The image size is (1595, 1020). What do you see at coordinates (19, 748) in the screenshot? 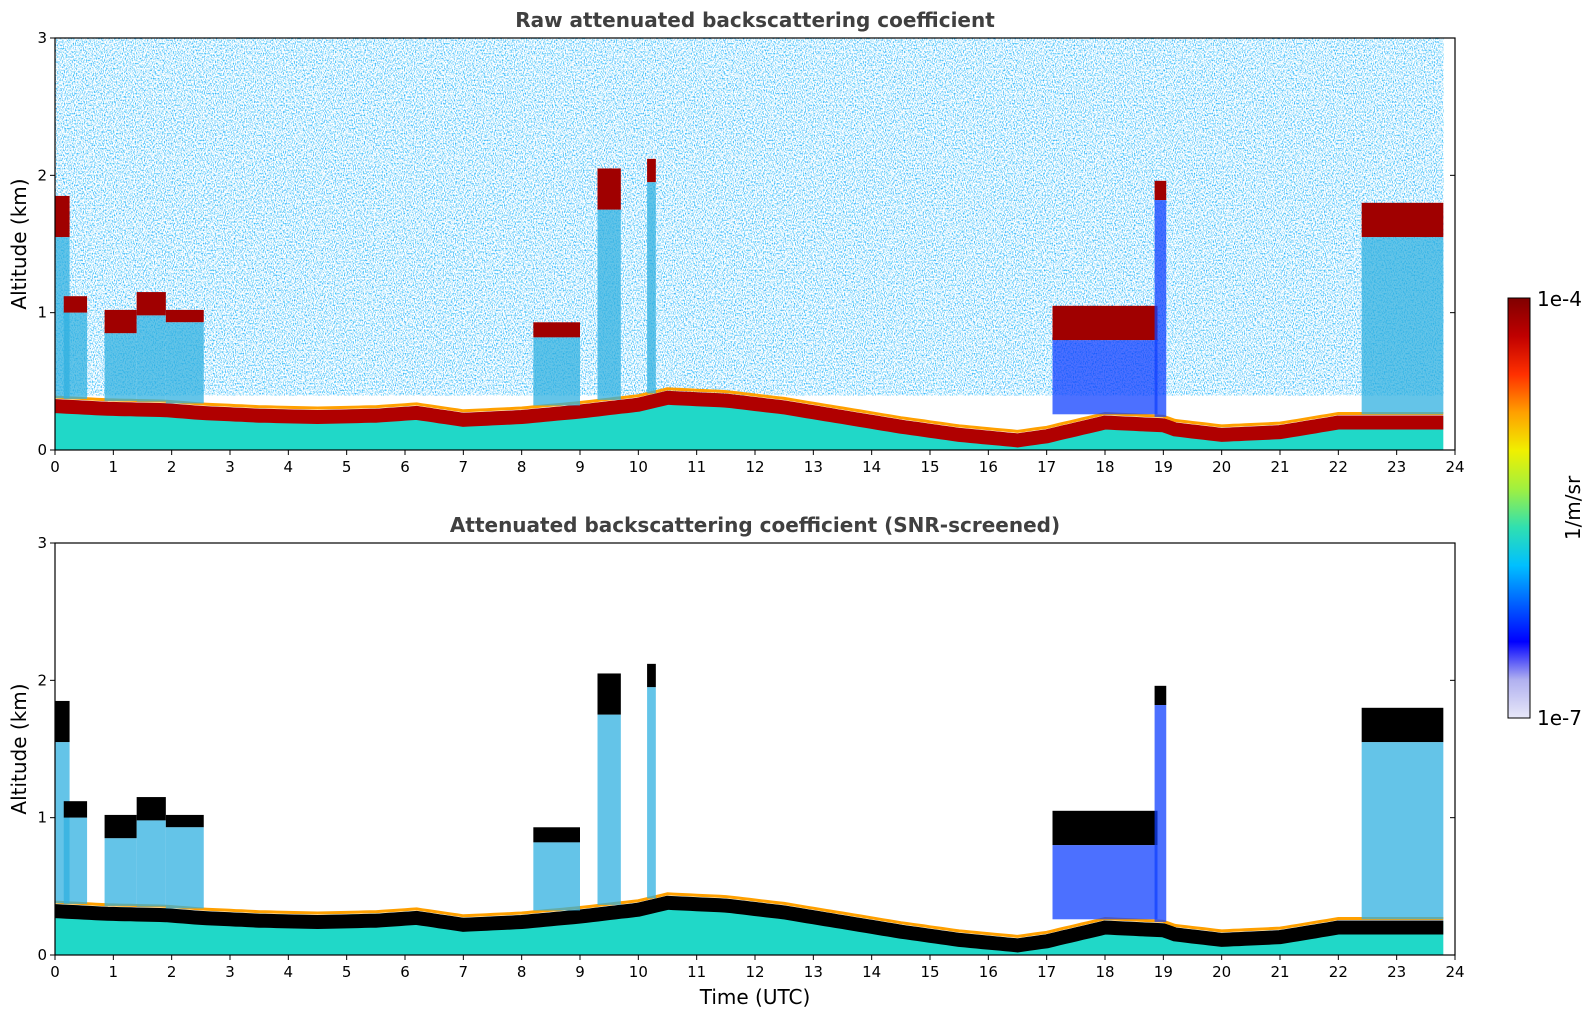
I see `panel-screened-ylabel: Altitude (km)` at bounding box center [19, 748].